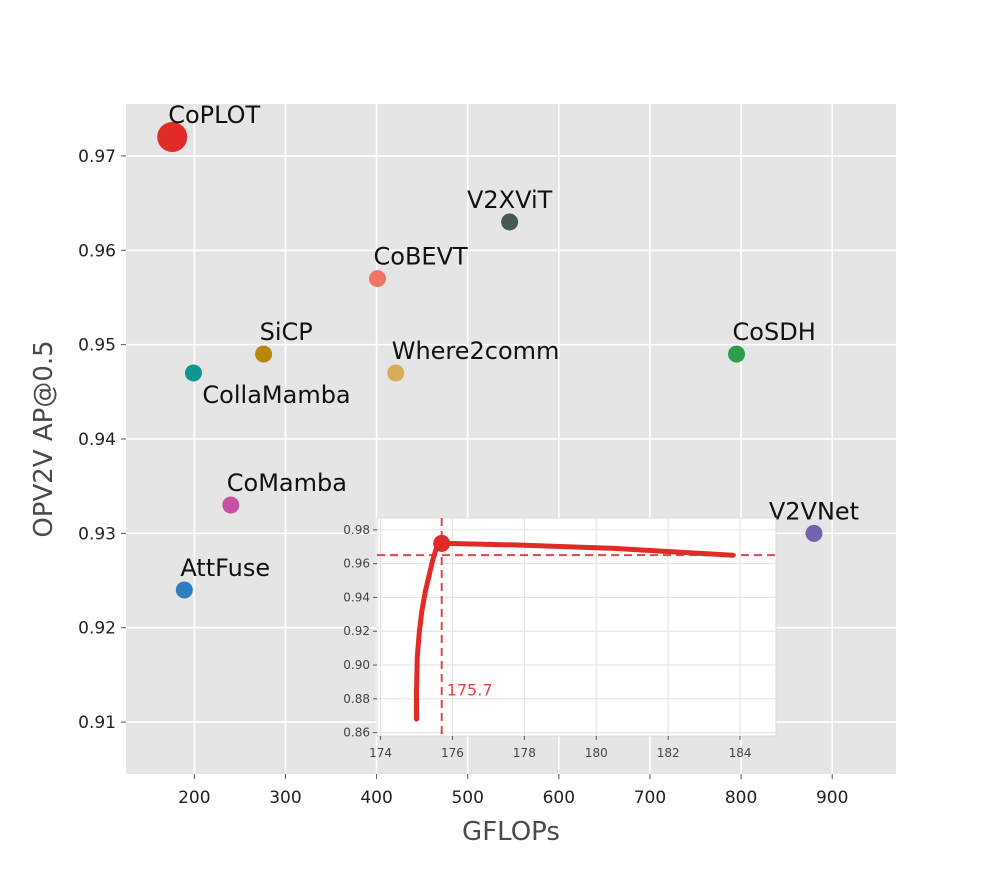  Describe the element at coordinates (286, 332) in the screenshot. I see `point-label: SiCP` at that location.